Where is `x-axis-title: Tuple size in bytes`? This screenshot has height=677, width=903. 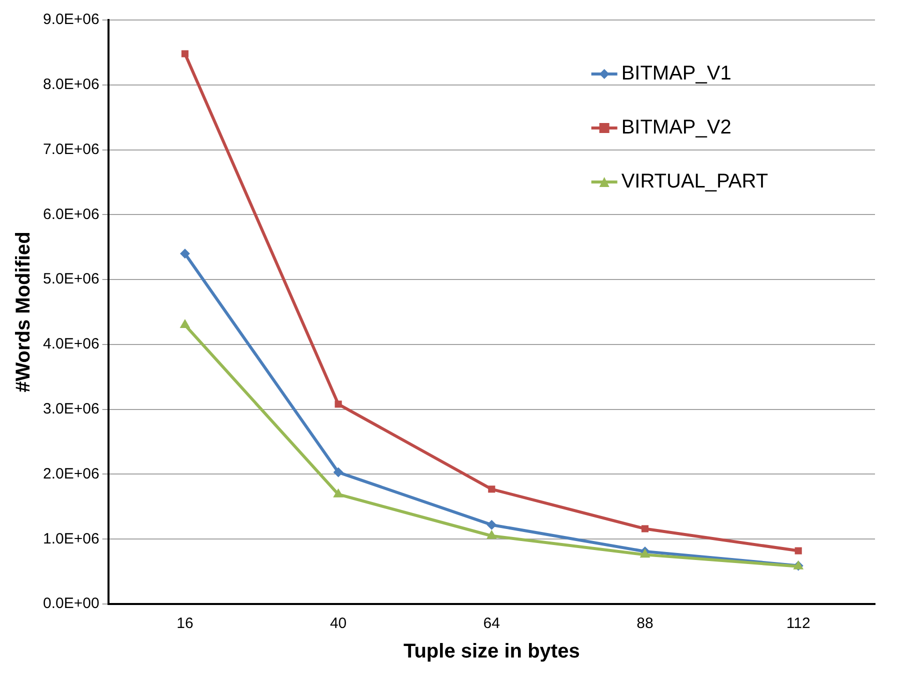 x-axis-title: Tuple size in bytes is located at coordinates (491, 651).